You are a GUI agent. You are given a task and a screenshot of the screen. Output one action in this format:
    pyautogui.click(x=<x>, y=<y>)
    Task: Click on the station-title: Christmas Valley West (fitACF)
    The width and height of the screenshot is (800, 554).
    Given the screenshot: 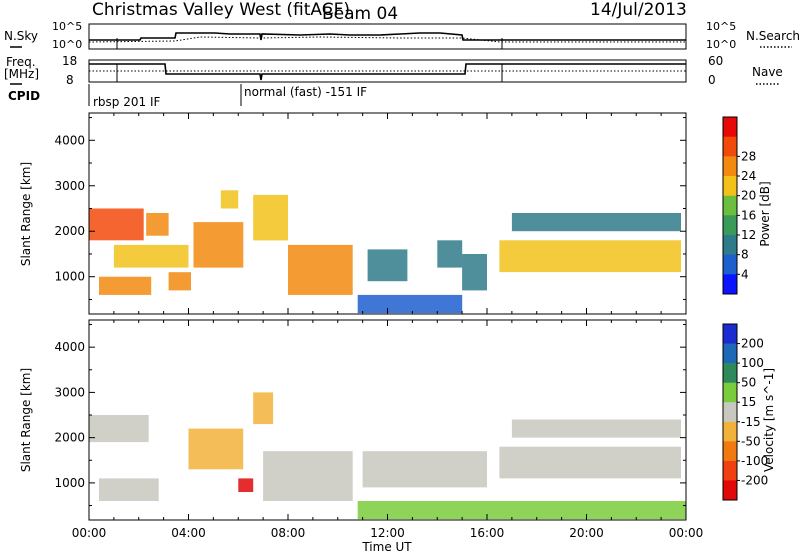 What is the action you would take?
    pyautogui.click(x=221, y=10)
    